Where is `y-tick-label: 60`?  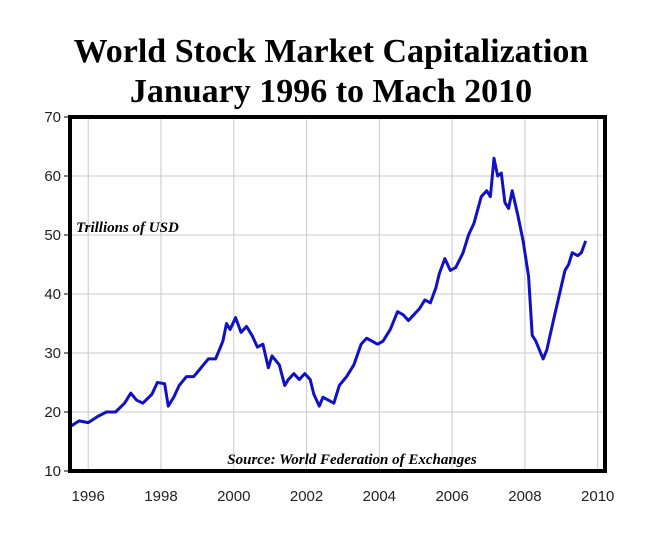 y-tick-label: 60 is located at coordinates (52, 176).